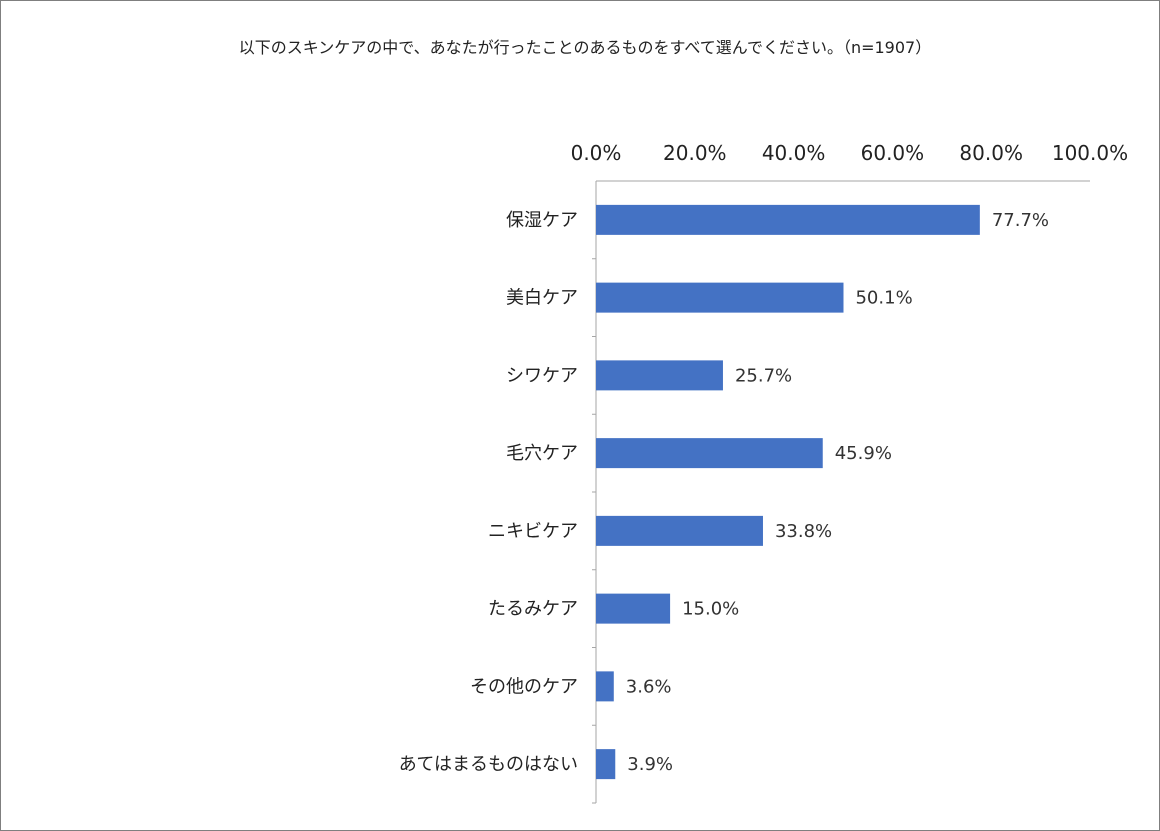  Describe the element at coordinates (710, 609) in the screenshot. I see `data-label: 15.0%` at that location.